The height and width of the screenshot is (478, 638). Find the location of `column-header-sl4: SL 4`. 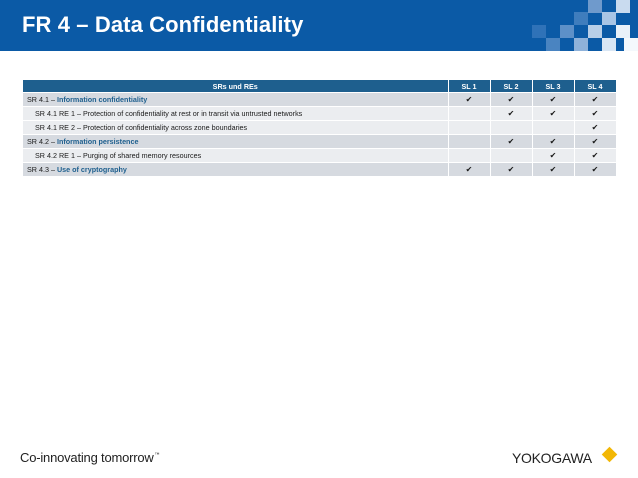

column-header-sl4: SL 4 is located at coordinates (595, 86).